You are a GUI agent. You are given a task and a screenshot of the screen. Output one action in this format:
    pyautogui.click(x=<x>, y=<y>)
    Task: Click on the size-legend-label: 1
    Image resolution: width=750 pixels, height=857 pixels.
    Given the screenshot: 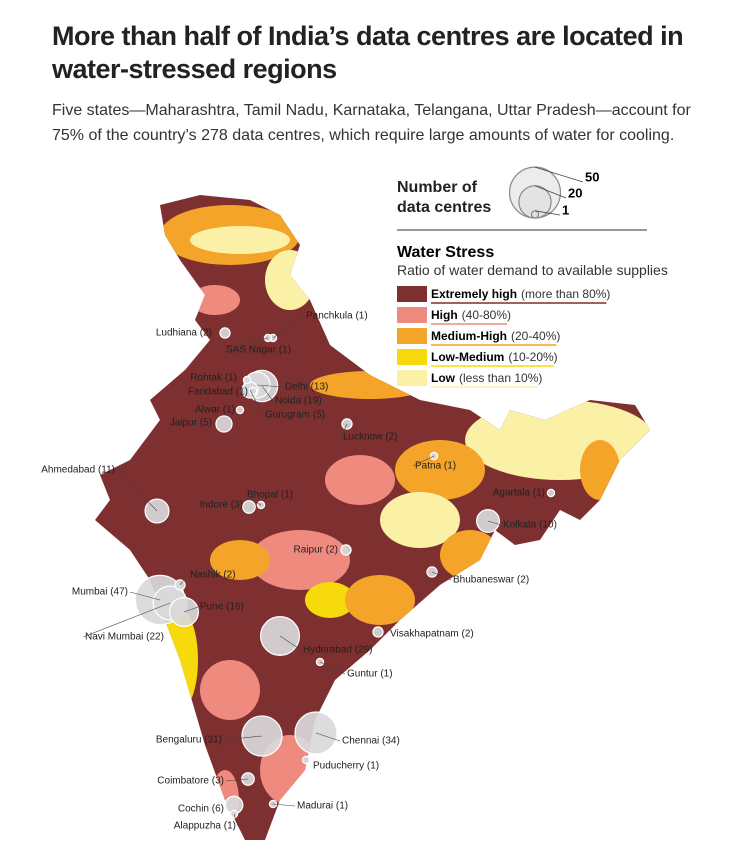 What is the action you would take?
    pyautogui.click(x=565, y=209)
    